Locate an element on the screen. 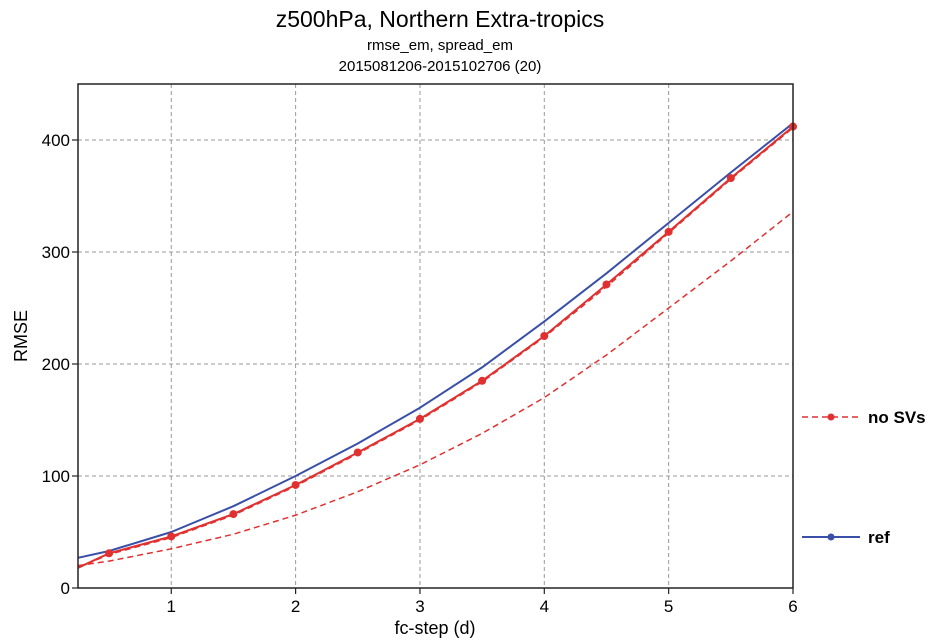 The width and height of the screenshot is (943, 642). y-axis-label: RMSE is located at coordinates (21, 336).